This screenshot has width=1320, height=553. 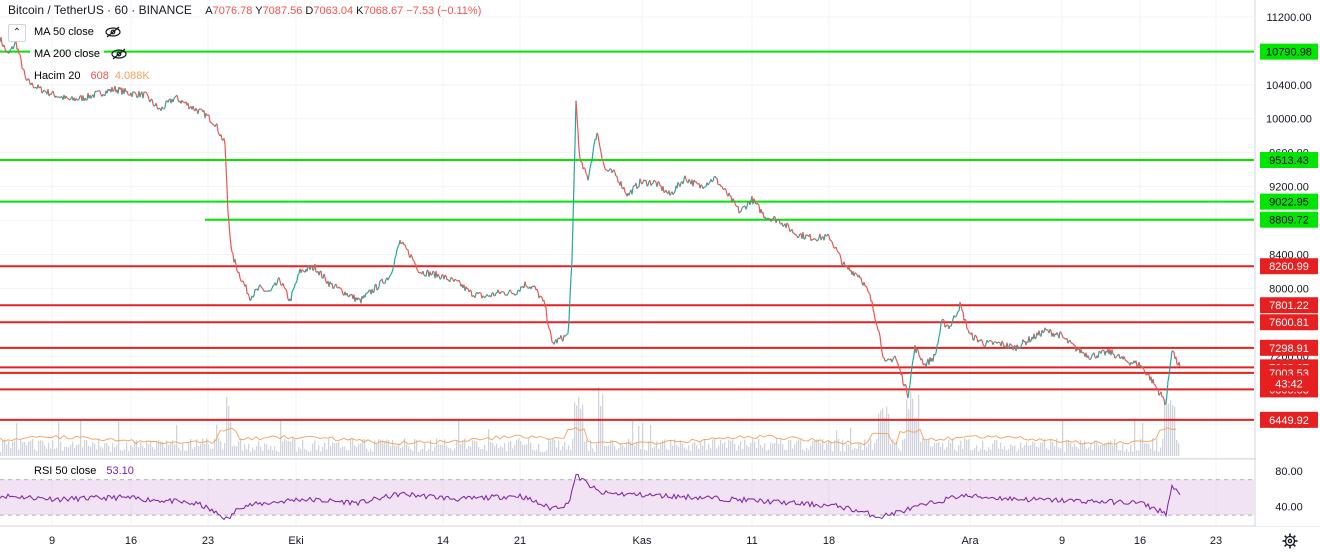 I want to click on volume-legend: Hacim 20 608 4.088K, so click(x=90, y=76).